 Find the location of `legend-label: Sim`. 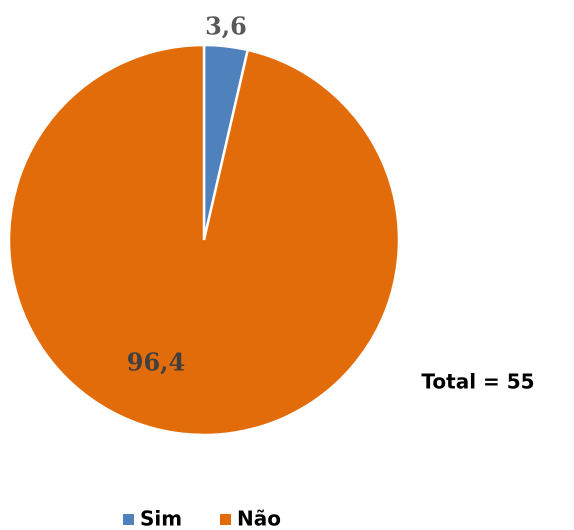

legend-label: Sim is located at coordinates (161, 518).